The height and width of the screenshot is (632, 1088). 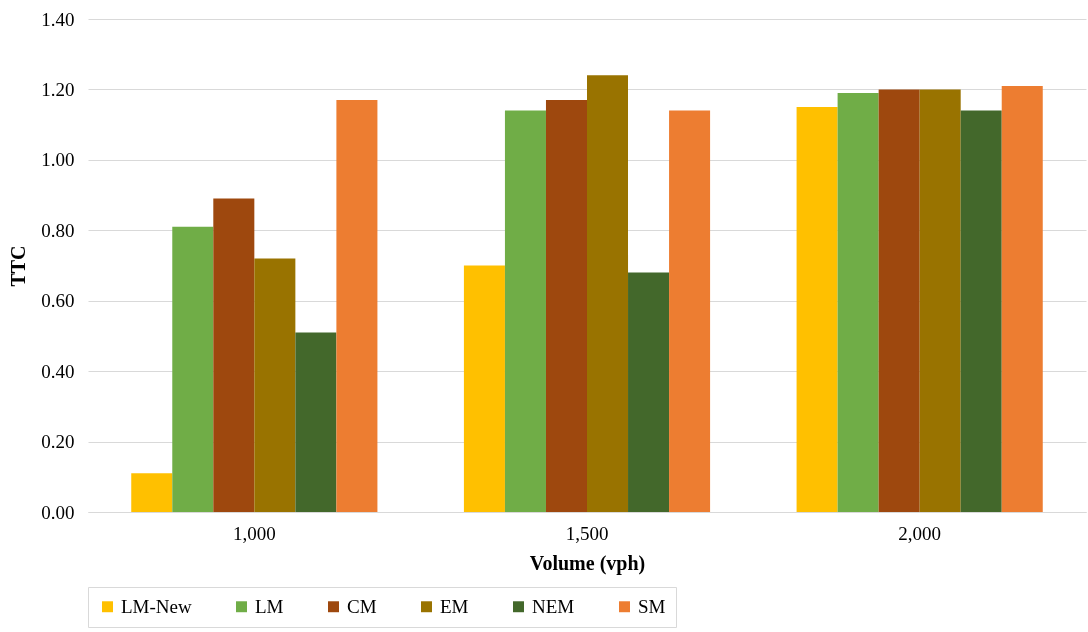 I want to click on legend-label: LM, so click(x=269, y=606).